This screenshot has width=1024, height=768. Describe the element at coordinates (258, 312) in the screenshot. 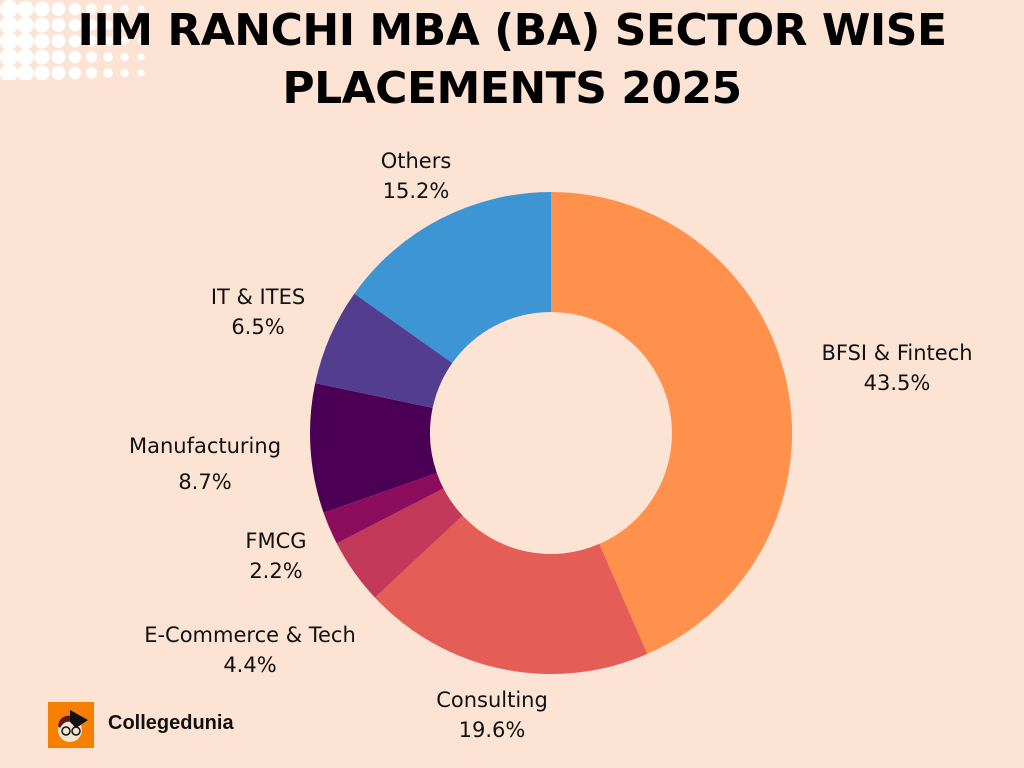

I see `label-it-ites: IT & ITES 6.5%` at that location.